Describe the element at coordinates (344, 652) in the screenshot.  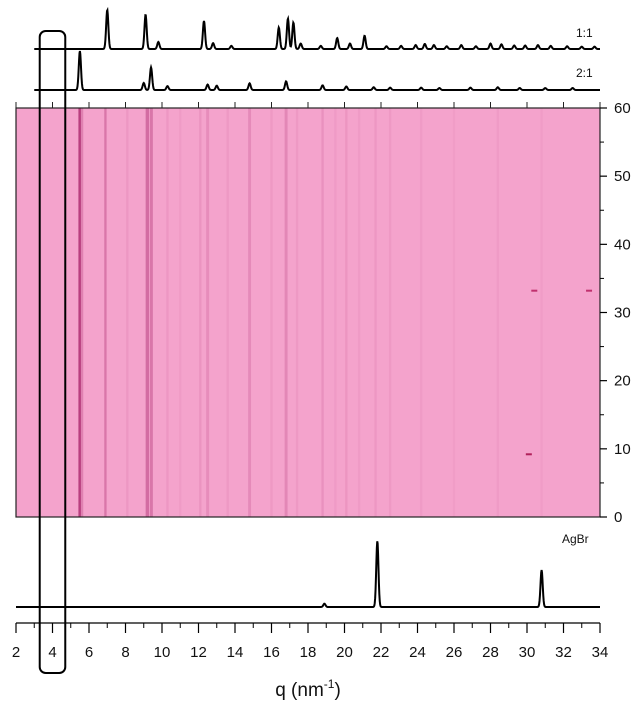
I see `x-tick-label-9: 20` at that location.